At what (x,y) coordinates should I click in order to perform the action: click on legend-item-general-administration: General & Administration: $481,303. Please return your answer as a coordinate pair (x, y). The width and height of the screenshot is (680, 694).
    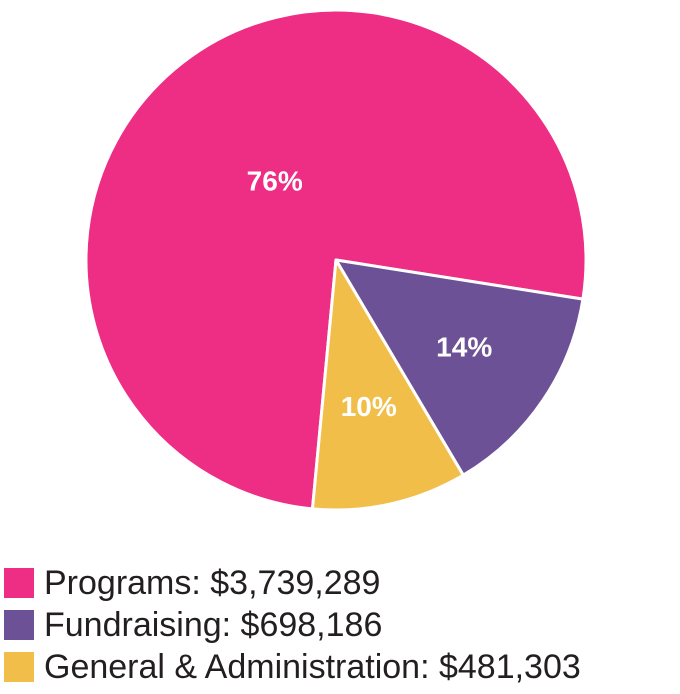
    Looking at the image, I should click on (342, 667).